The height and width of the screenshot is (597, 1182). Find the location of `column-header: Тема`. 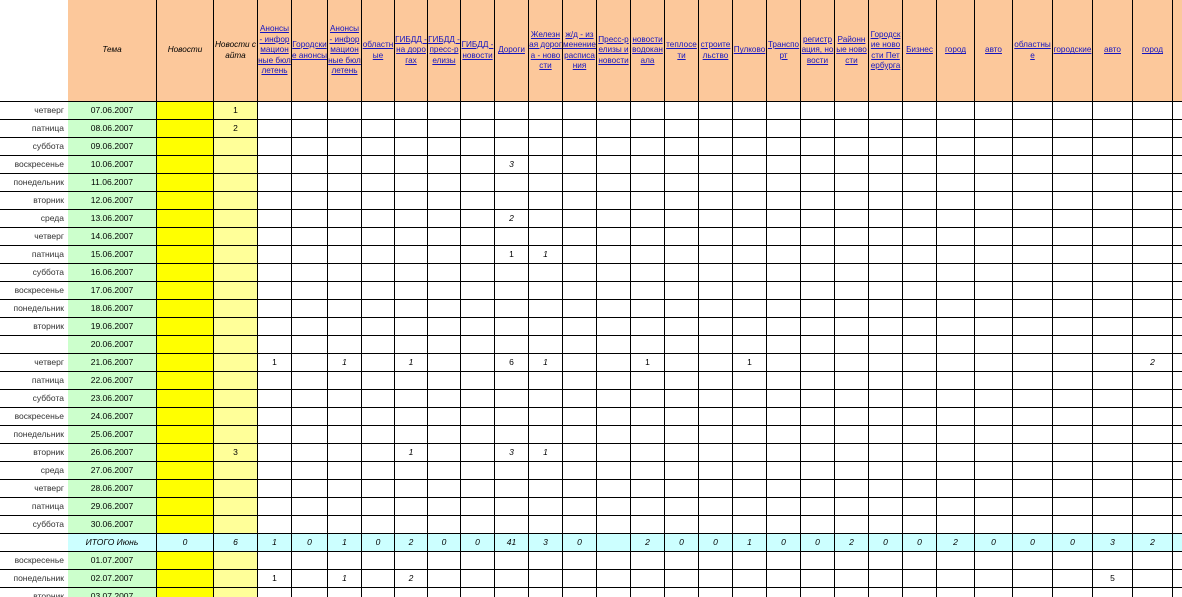

column-header: Тема is located at coordinates (112, 51).